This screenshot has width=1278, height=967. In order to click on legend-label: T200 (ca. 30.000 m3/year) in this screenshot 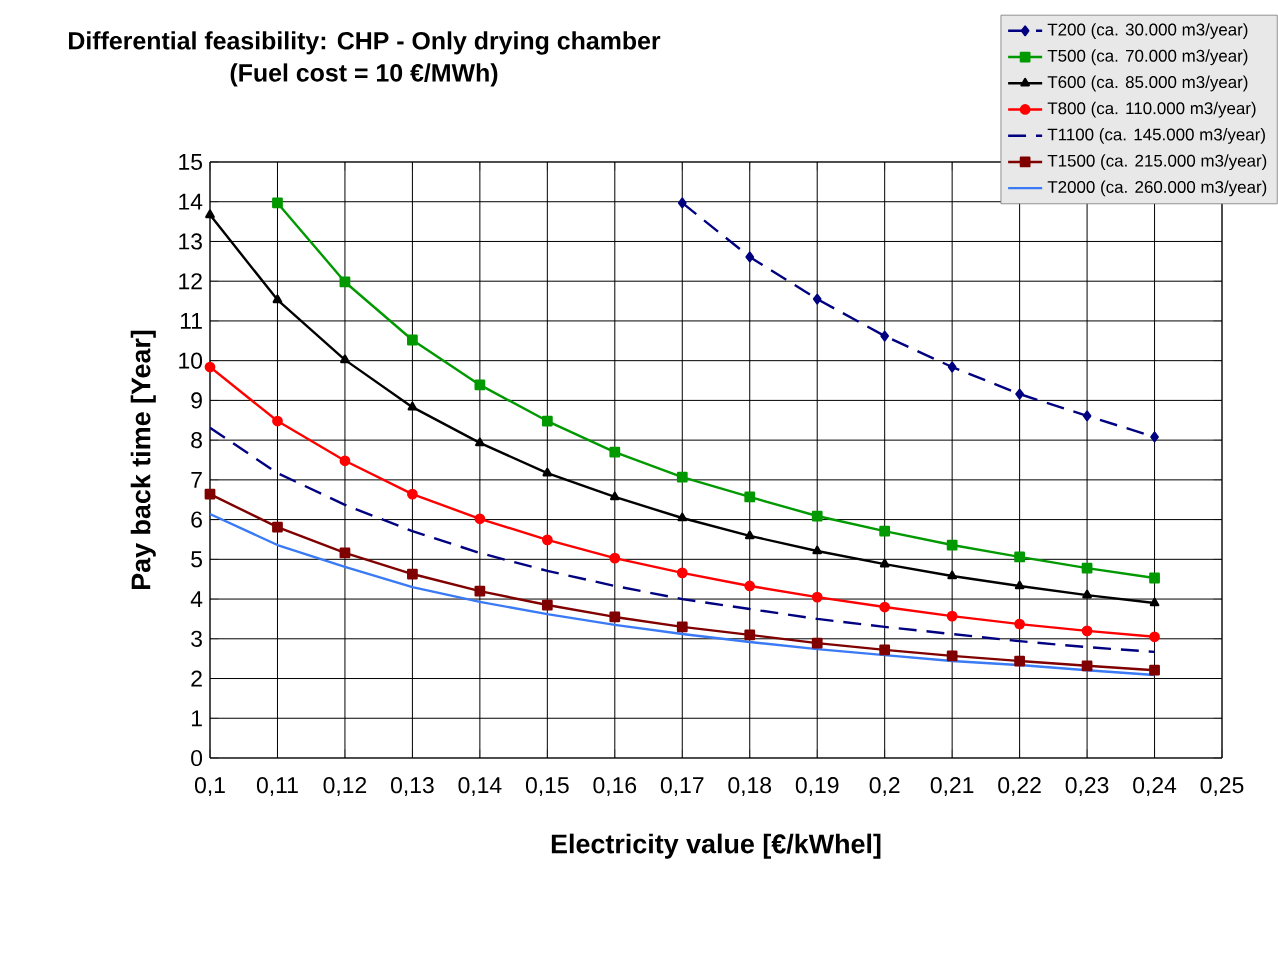, I will do `click(1147, 31)`.